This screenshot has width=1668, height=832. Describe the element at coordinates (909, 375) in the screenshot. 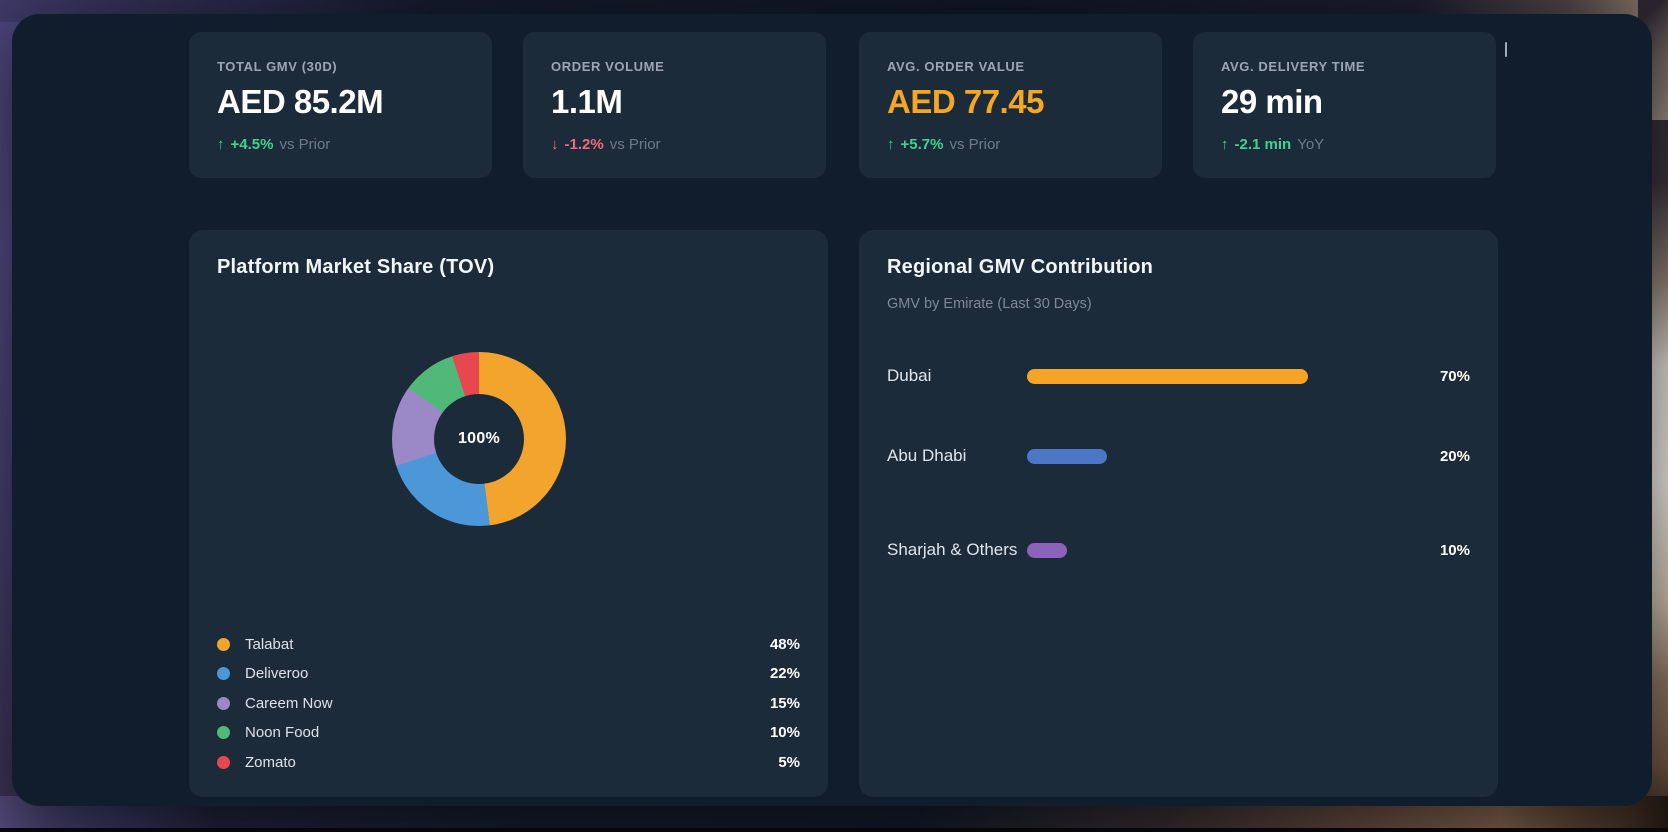

I see `bar-label: Dubai` at that location.